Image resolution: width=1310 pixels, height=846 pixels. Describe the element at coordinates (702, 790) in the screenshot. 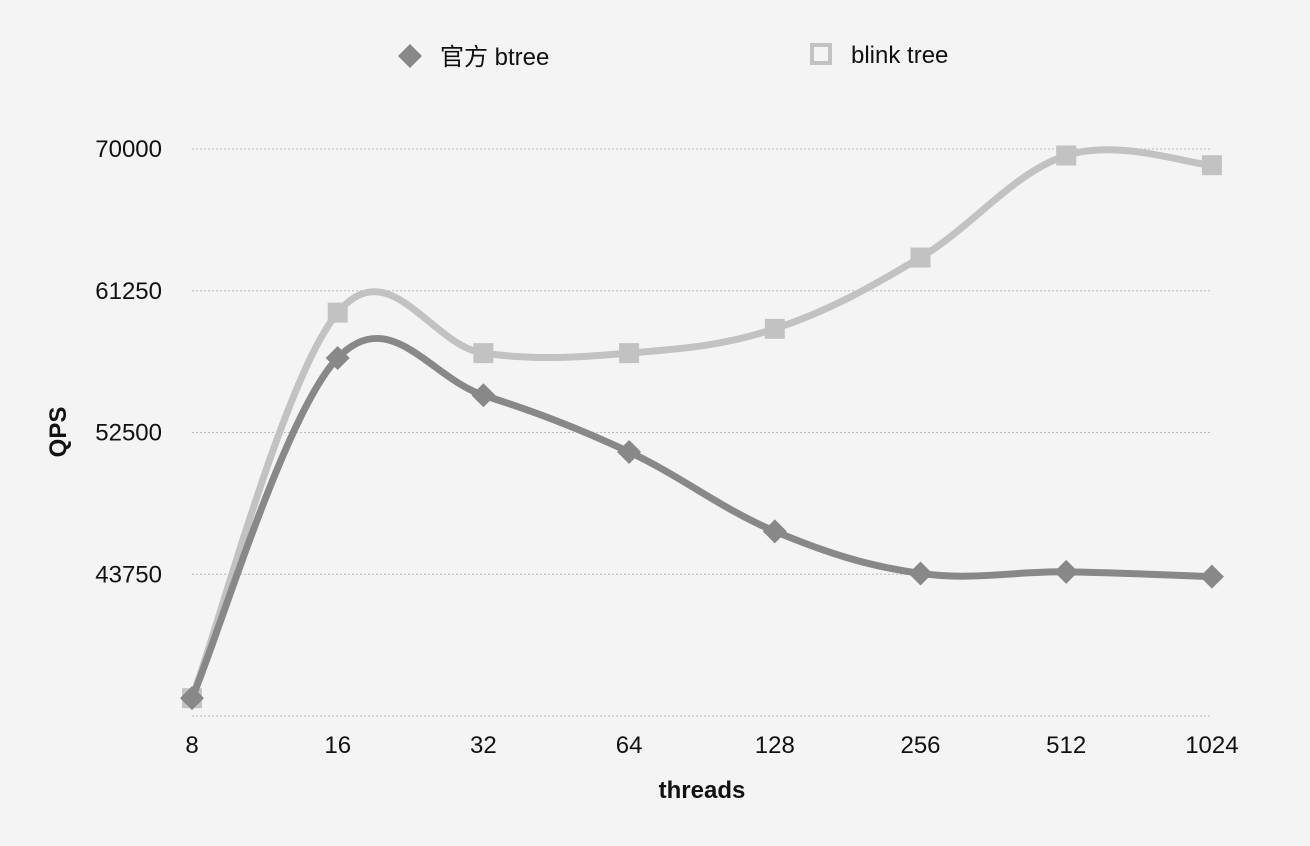

I see `x-axis-title: threads` at that location.